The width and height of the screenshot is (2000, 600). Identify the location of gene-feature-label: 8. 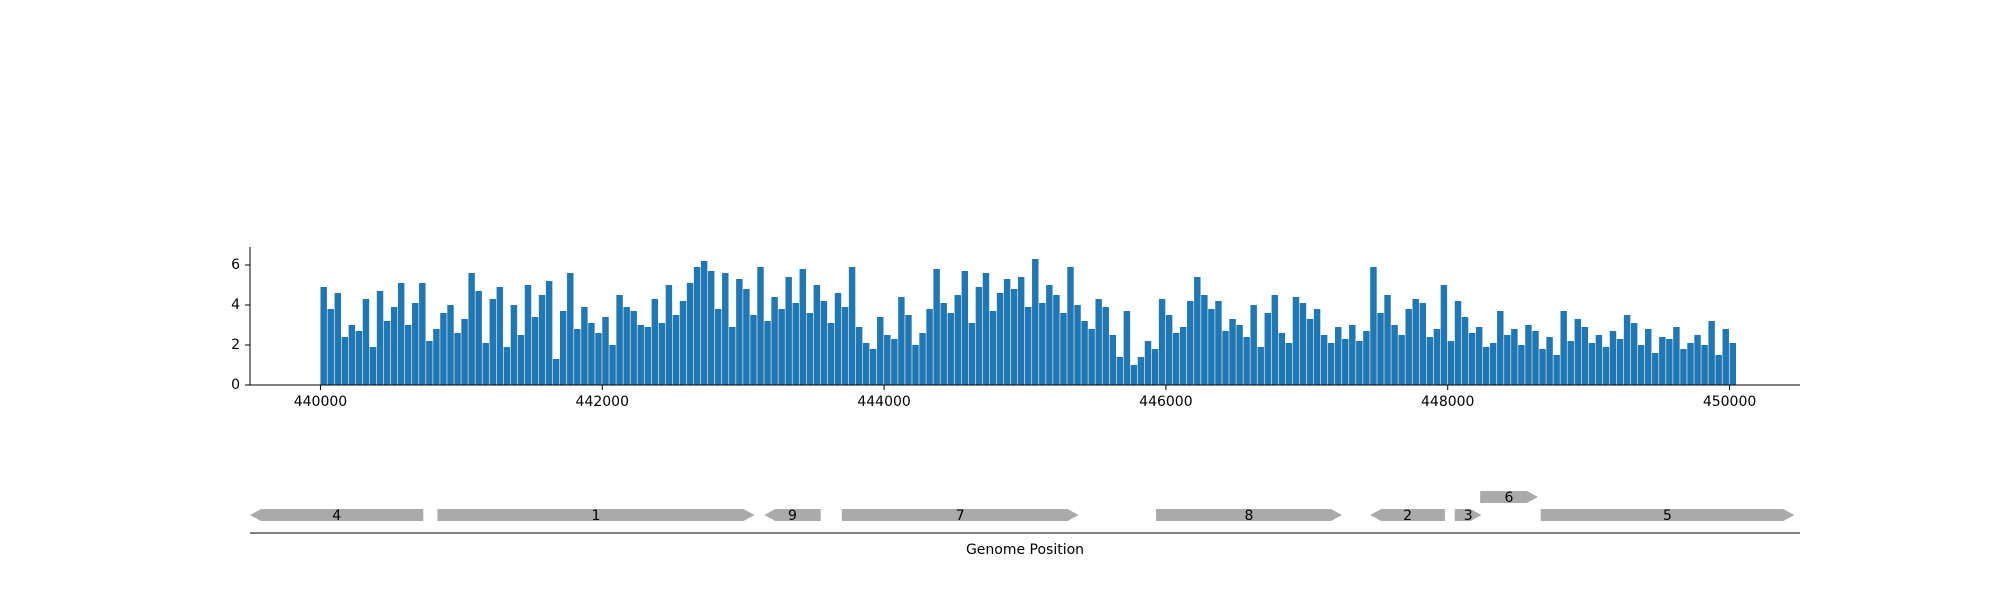
(1249, 516).